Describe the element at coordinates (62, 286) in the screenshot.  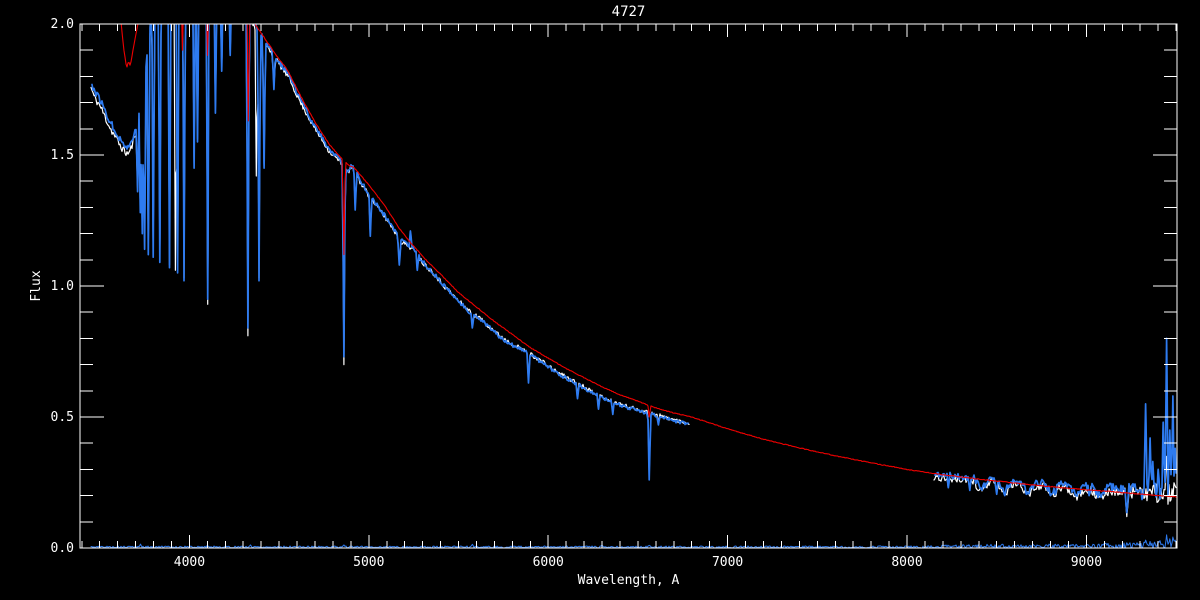
I see `y-tick-label: 1.0` at that location.